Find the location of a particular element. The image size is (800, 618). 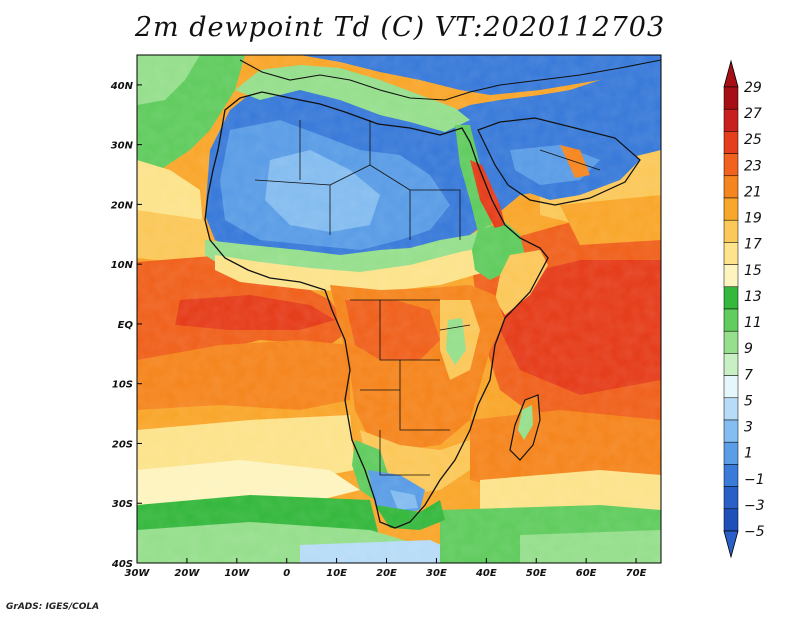

y-tick-label: 10N is located at coordinates (122, 265).